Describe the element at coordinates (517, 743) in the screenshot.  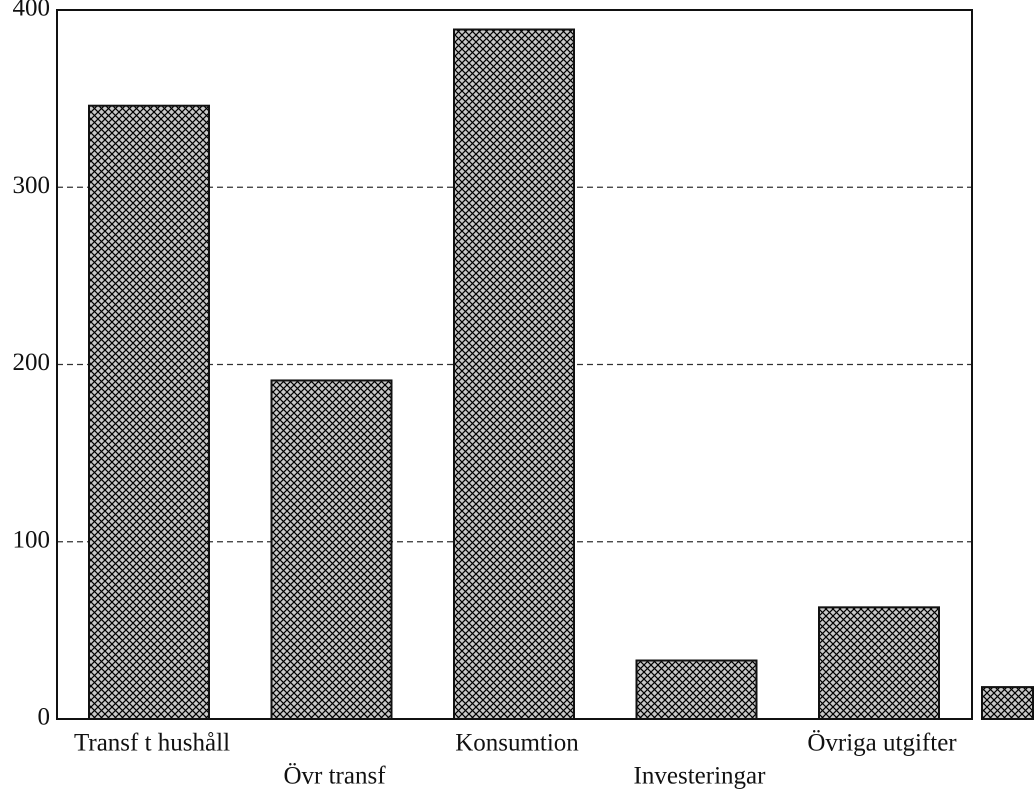
I see `x-tick-label: Konsumtion` at that location.